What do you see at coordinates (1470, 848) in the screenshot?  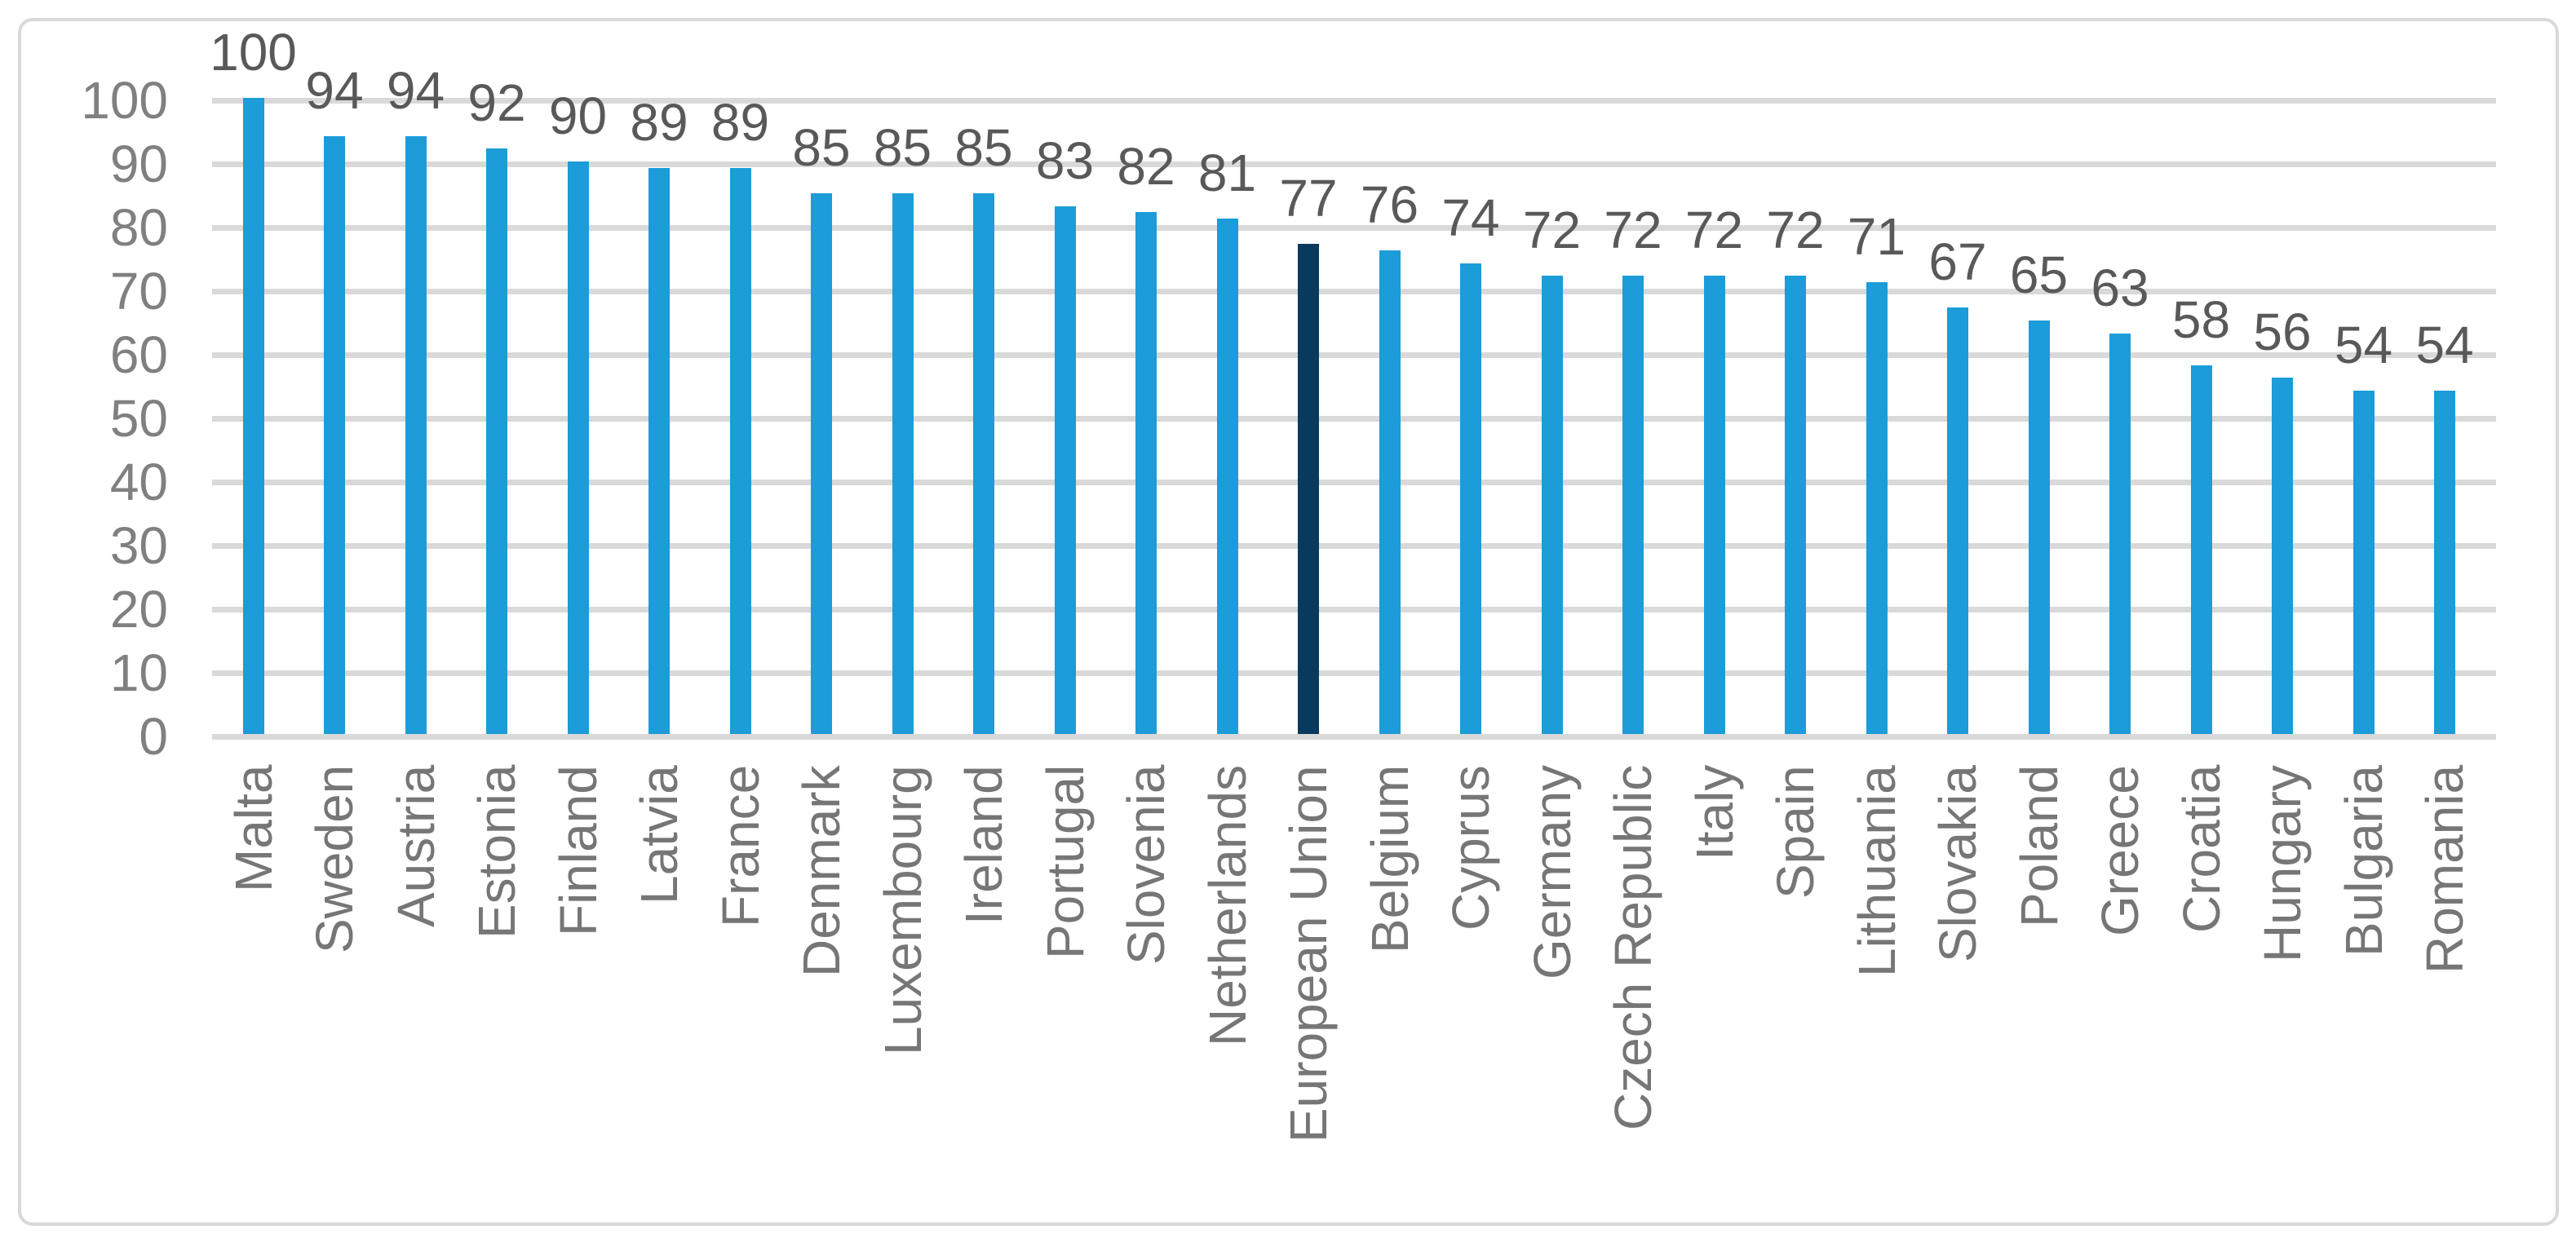 I see `x-axis-label-cyprus: Cyprus` at bounding box center [1470, 848].